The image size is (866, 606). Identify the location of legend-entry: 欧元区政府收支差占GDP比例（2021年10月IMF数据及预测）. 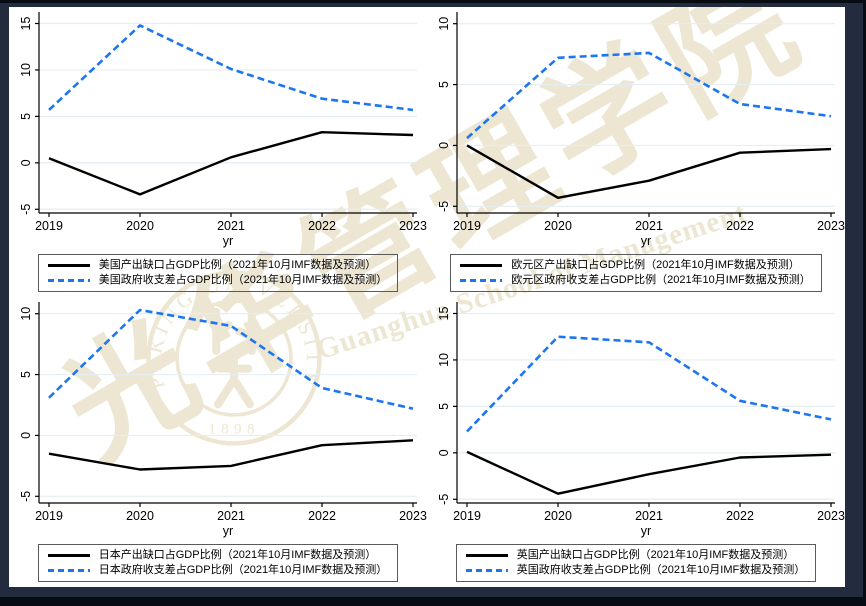
(635, 280).